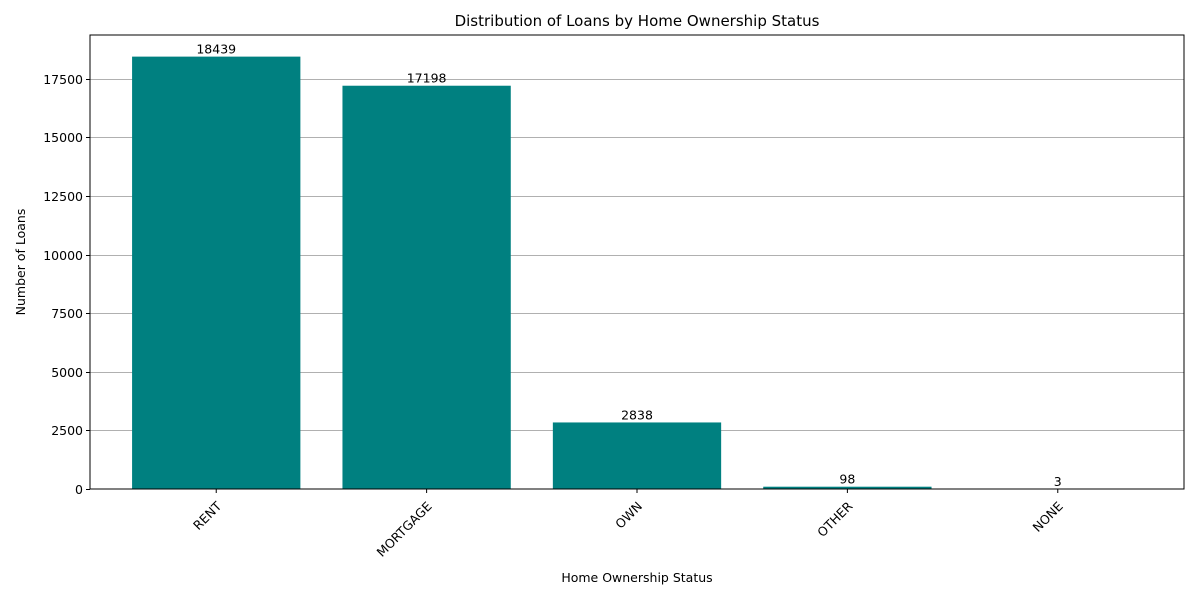 The image size is (1200, 600). Describe the element at coordinates (63, 196) in the screenshot. I see `y-tick-label: 12500` at that location.